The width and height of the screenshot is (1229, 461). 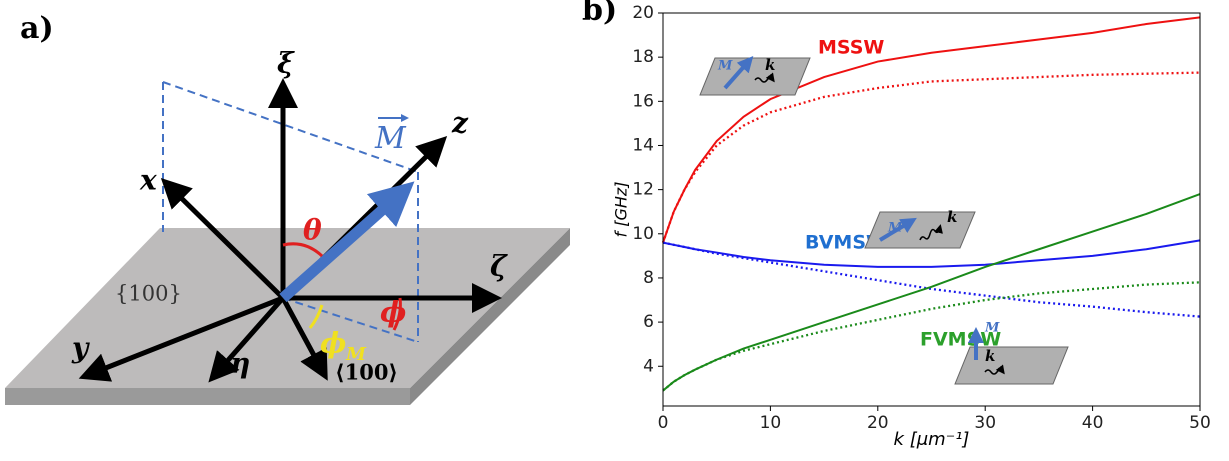 What do you see at coordinates (851, 48) in the screenshot?
I see `annotation: MSSW` at bounding box center [851, 48].